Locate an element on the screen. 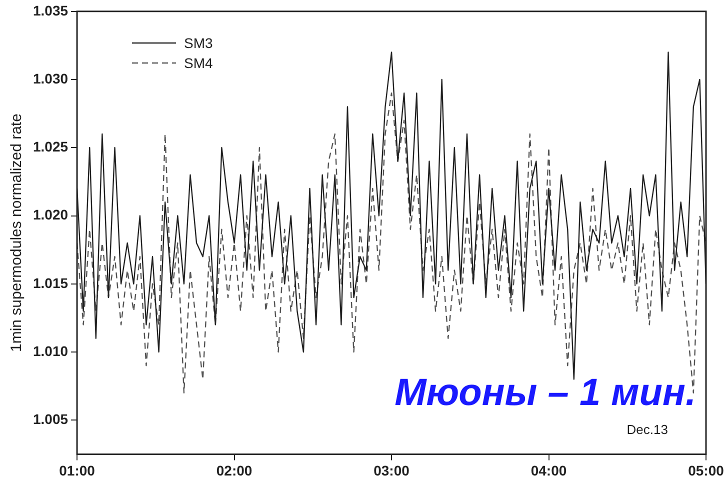  y-axis-title: 1min supermodules normalized rate is located at coordinates (17, 233).